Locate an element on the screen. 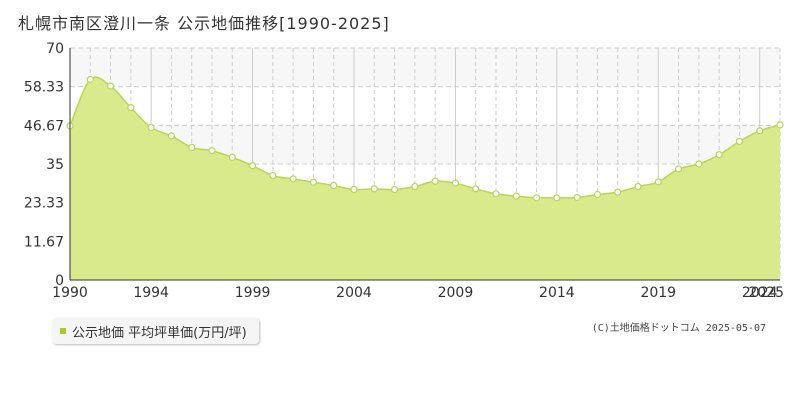  y-tick-label: 35 is located at coordinates (55, 165).